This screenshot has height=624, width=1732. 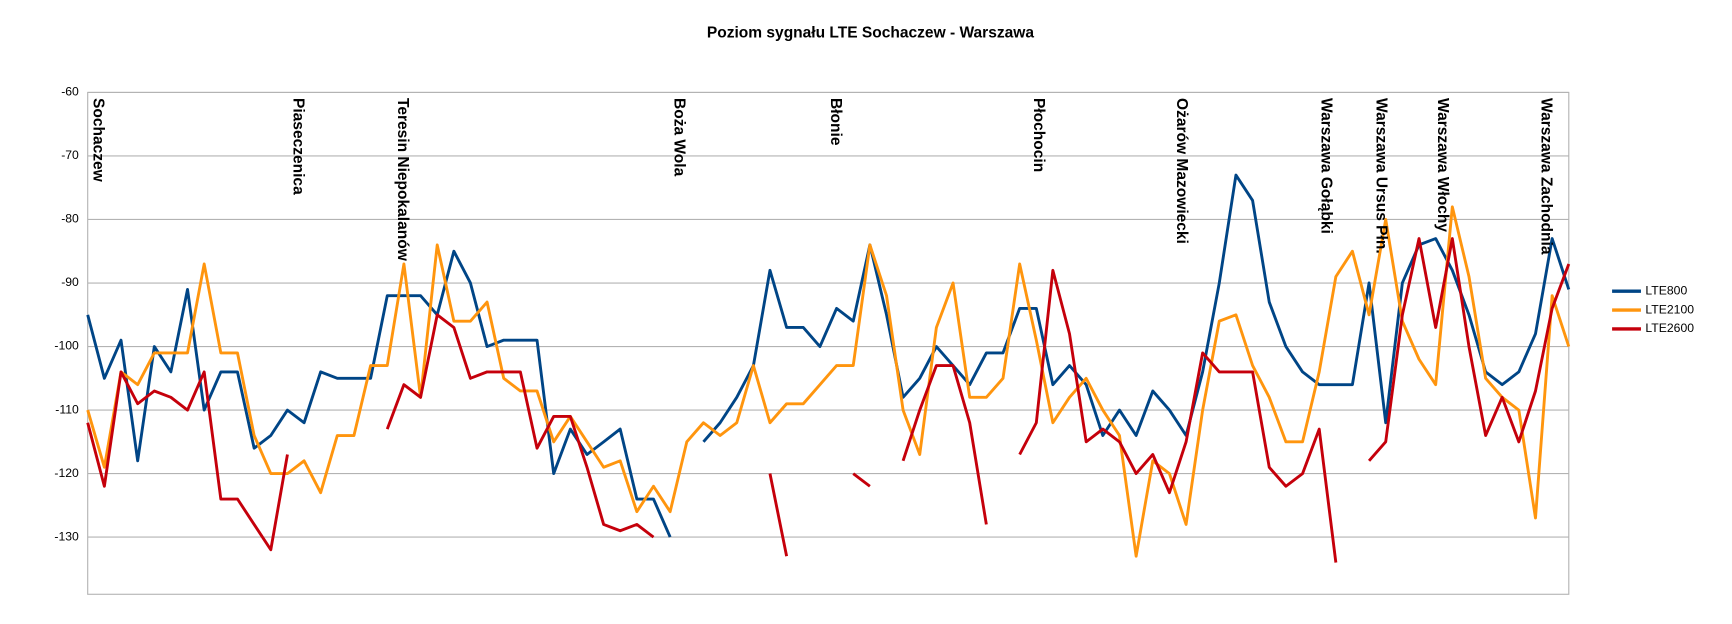 I want to click on y-tick-label: -90, so click(x=70, y=282).